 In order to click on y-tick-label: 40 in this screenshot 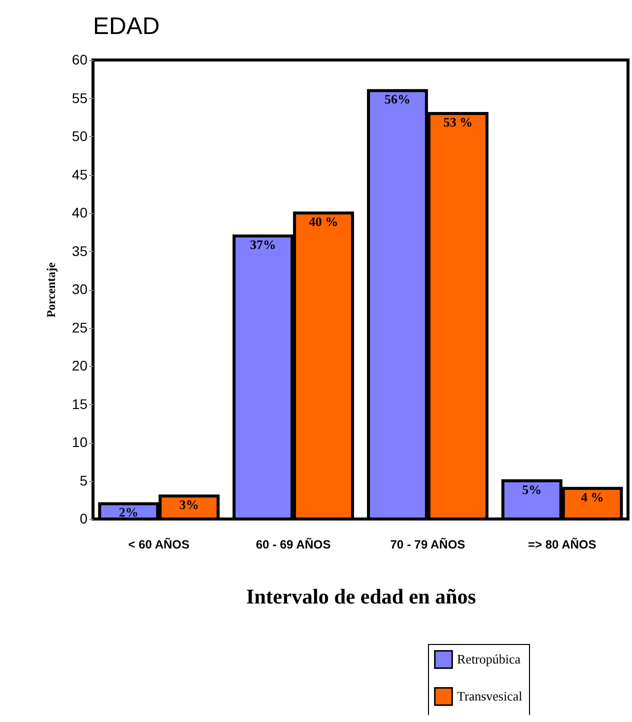, I will do `click(80, 212)`.